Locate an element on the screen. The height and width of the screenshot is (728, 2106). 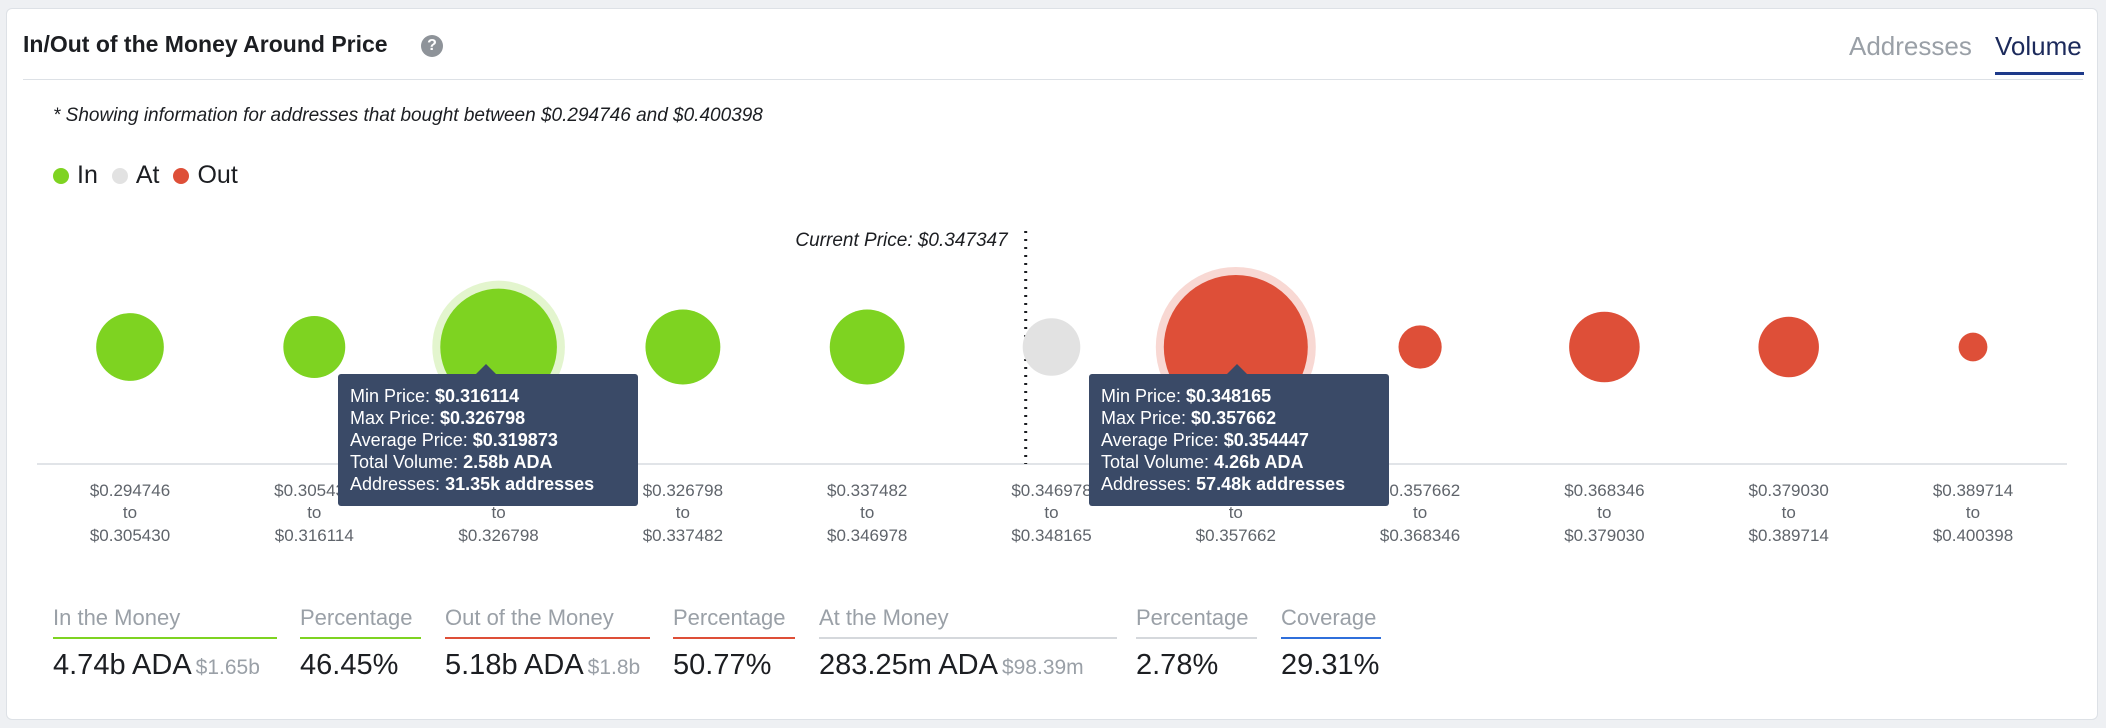
tooltip-row: Min Price: $0.316114 is located at coordinates (435, 396).